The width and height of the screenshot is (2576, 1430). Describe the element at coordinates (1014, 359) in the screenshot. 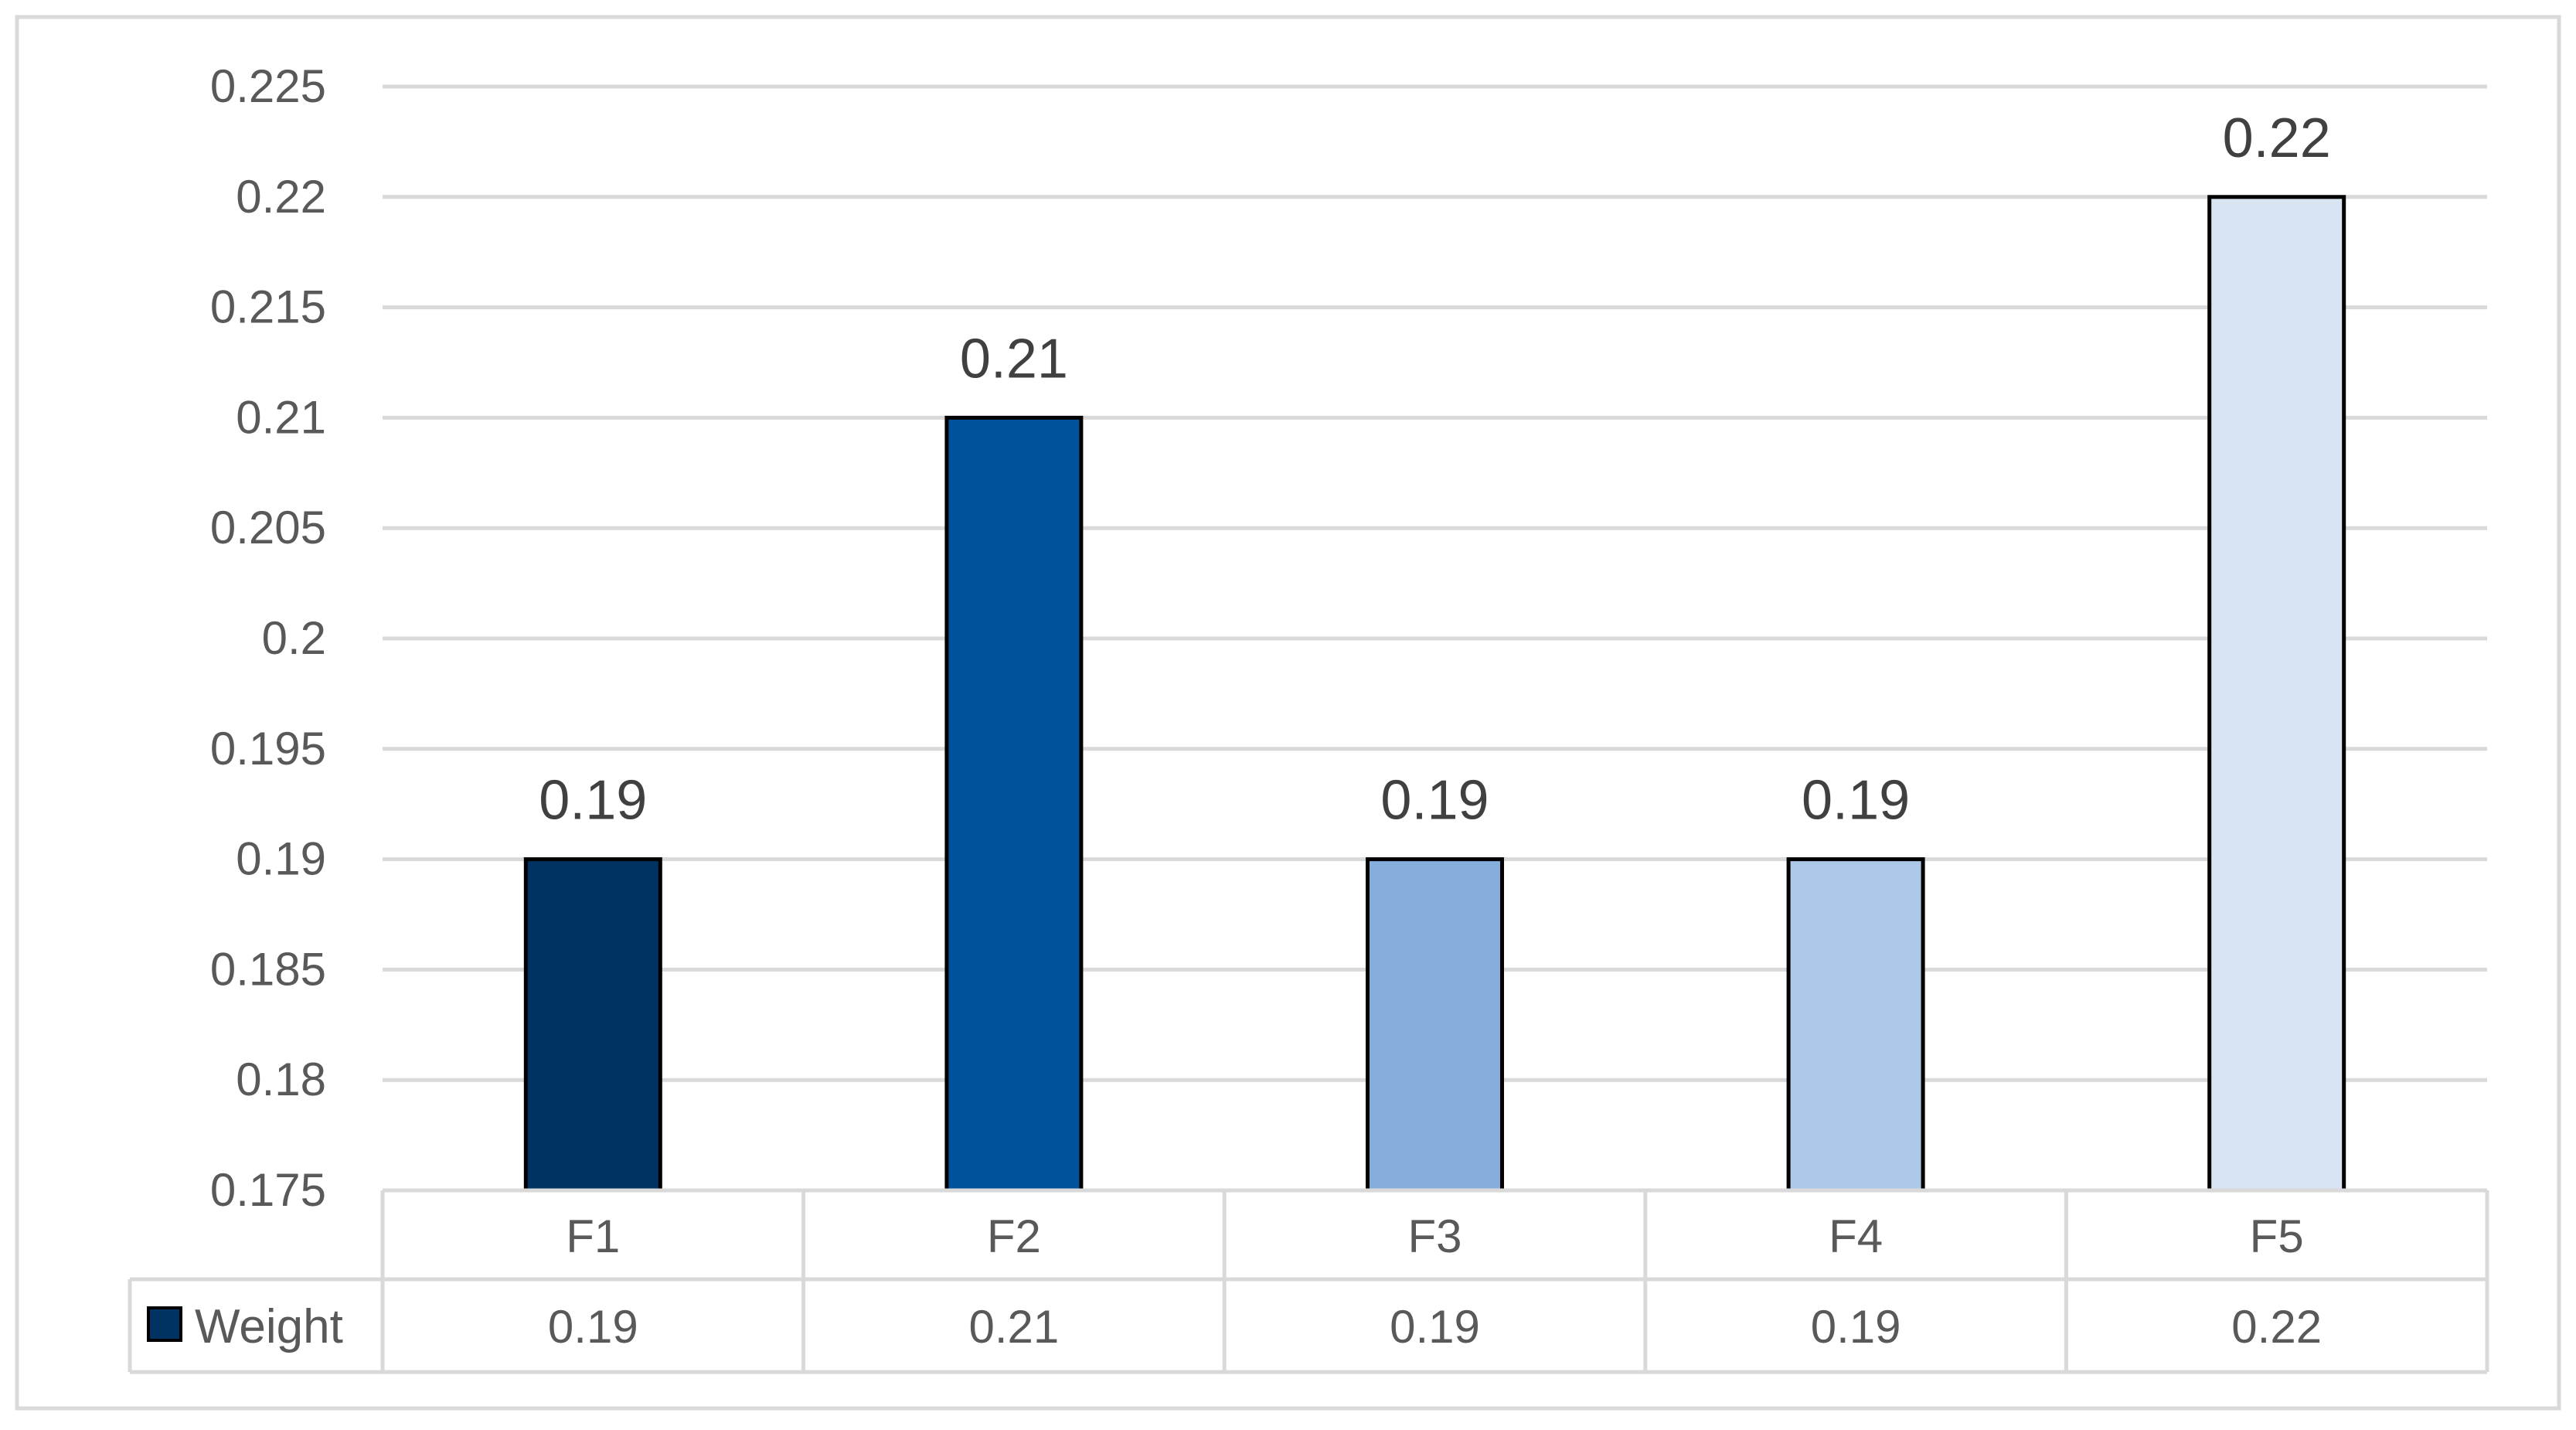

I see `data-label: 0.21` at that location.